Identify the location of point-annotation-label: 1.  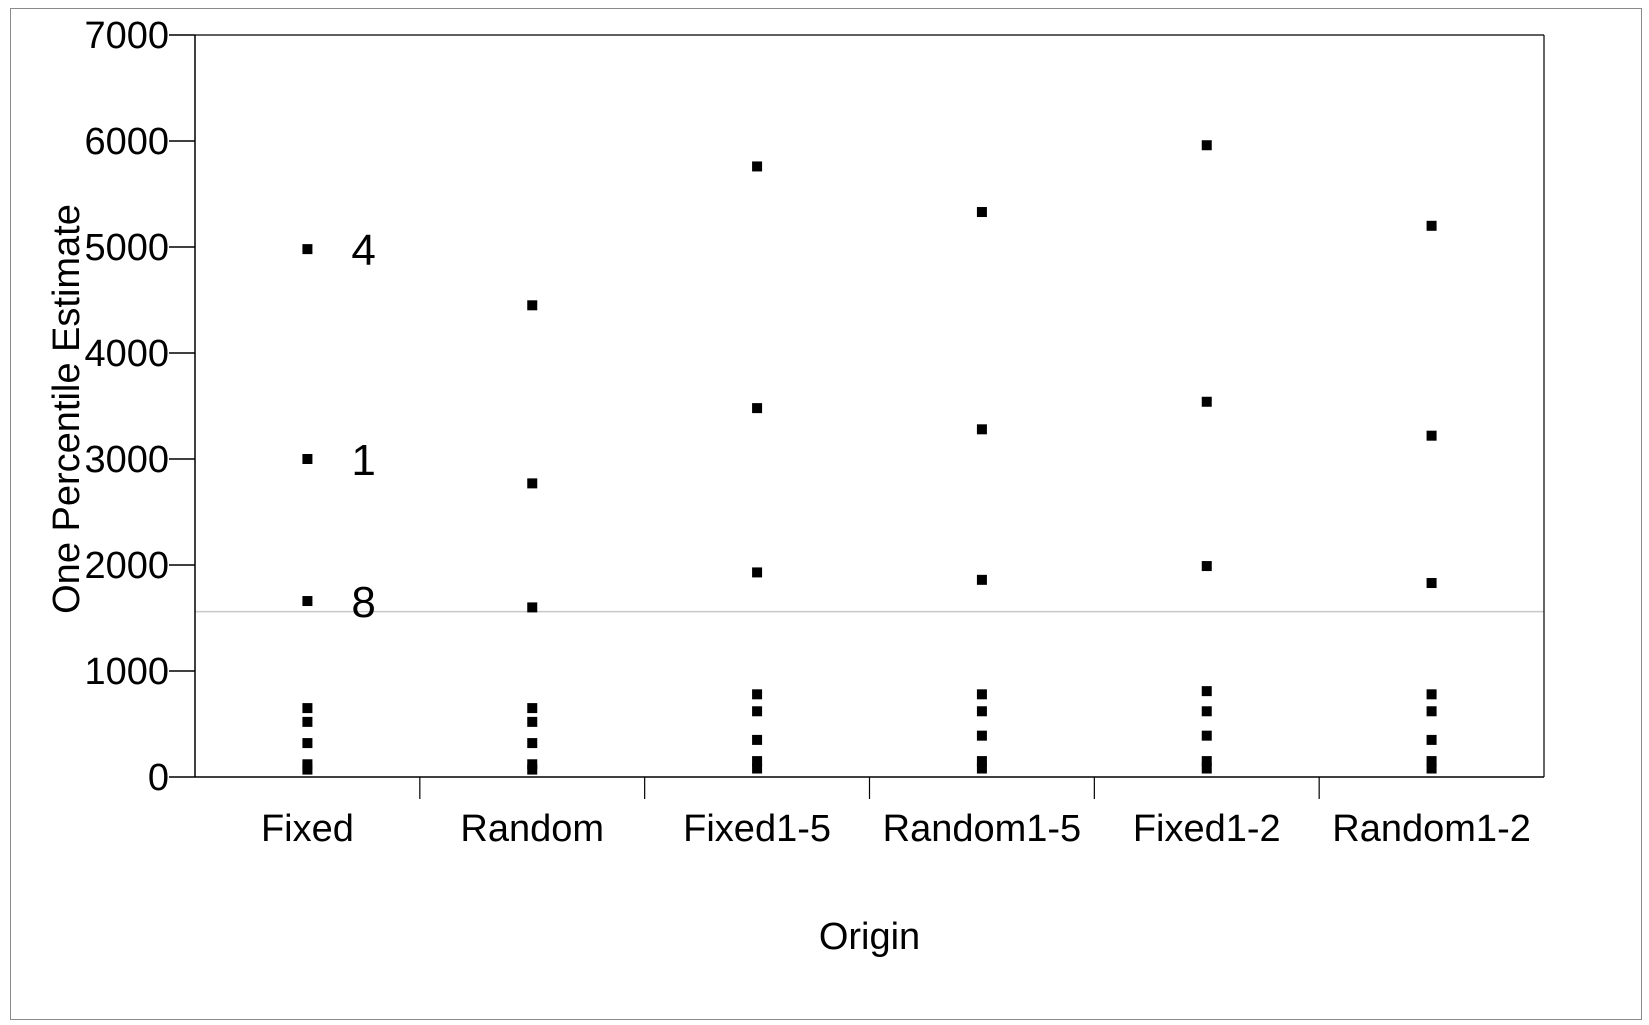
(363, 460).